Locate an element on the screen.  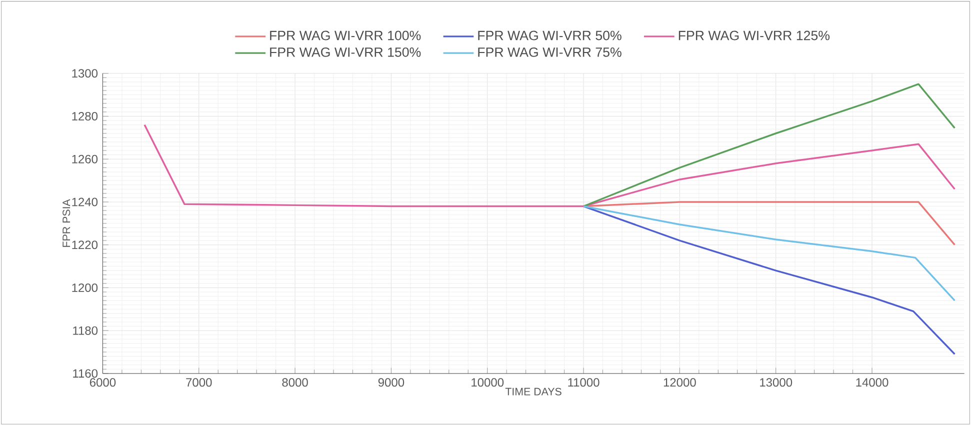
legend-label: FPR WAG WI-VRR 150% is located at coordinates (345, 52).